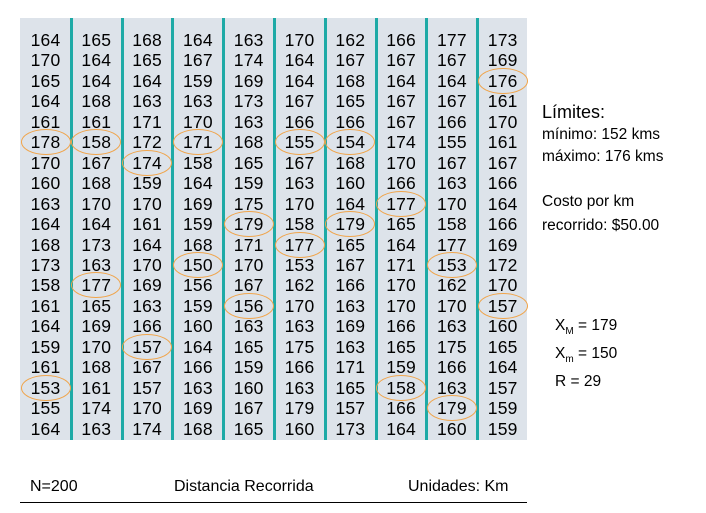  What do you see at coordinates (244, 486) in the screenshot?
I see `footer-title: Distancia Recorrida` at bounding box center [244, 486].